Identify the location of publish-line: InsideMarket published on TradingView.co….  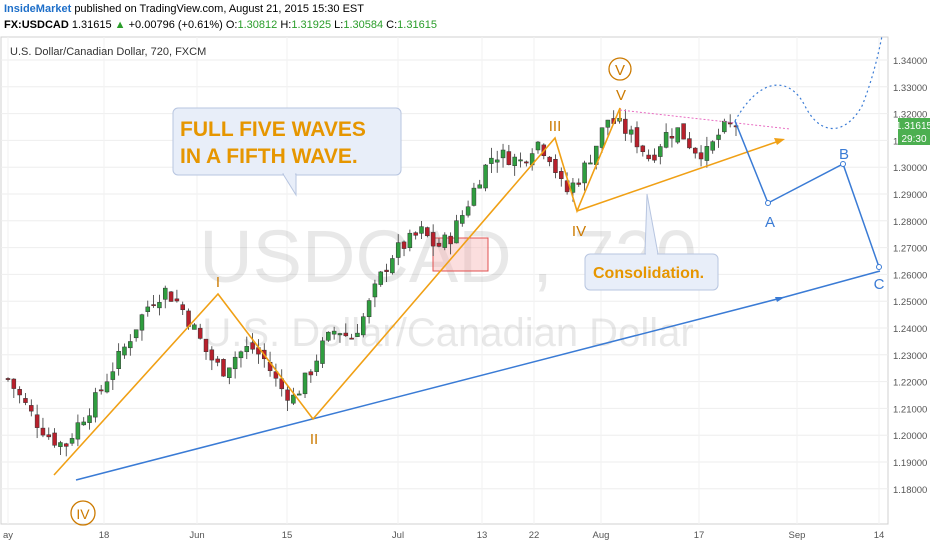
(184, 9).